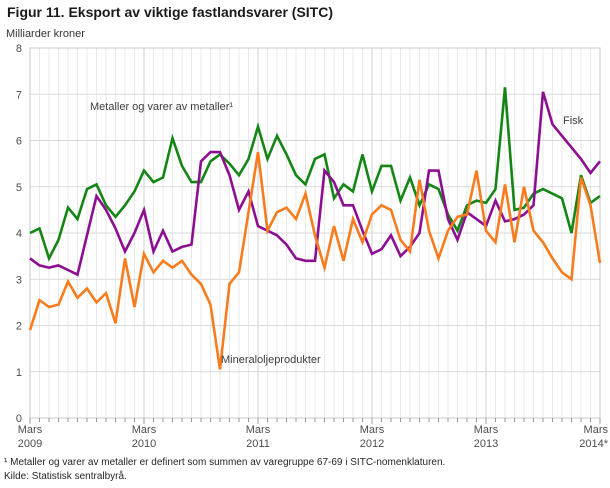 This screenshot has width=610, height=488. Describe the element at coordinates (593, 444) in the screenshot. I see `x-tick-label: 2014*` at that location.